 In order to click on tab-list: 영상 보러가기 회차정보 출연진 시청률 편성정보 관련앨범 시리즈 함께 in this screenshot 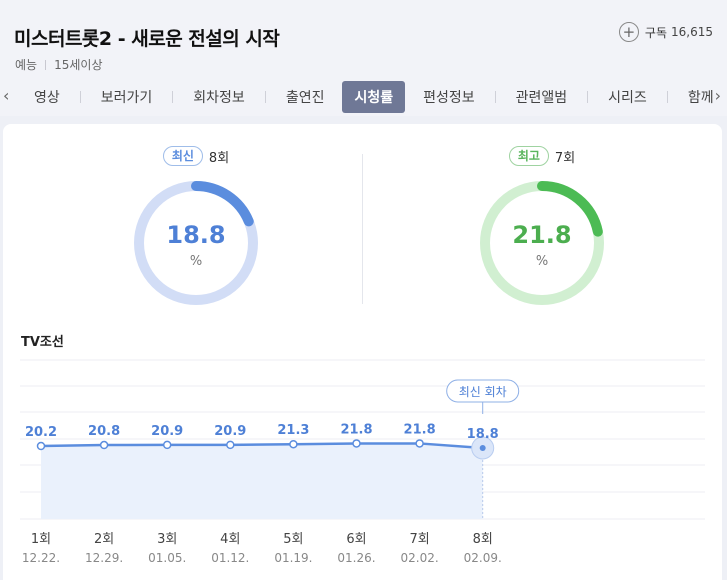, I will do `click(374, 97)`.